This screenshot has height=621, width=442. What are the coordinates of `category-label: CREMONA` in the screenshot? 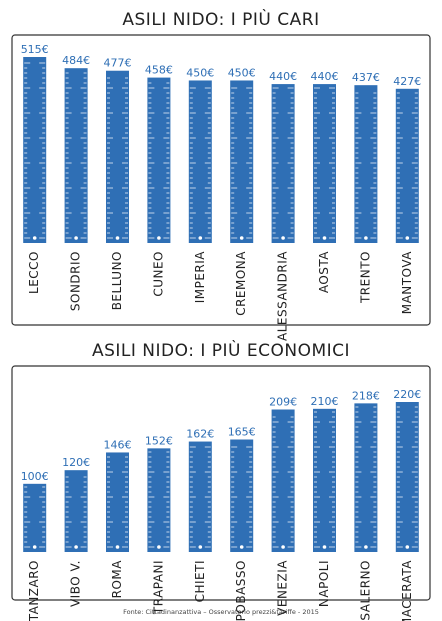 It's located at (241, 283).